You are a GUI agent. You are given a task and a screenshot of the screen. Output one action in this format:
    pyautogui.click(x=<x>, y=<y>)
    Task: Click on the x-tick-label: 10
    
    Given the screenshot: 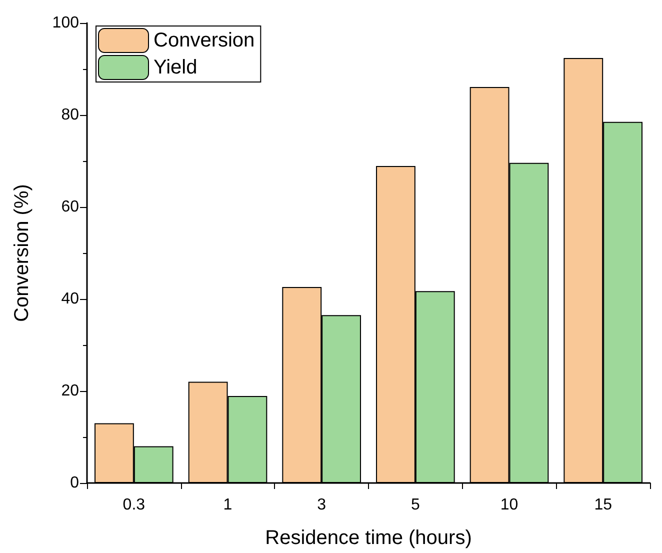 What is the action you would take?
    pyautogui.click(x=509, y=505)
    